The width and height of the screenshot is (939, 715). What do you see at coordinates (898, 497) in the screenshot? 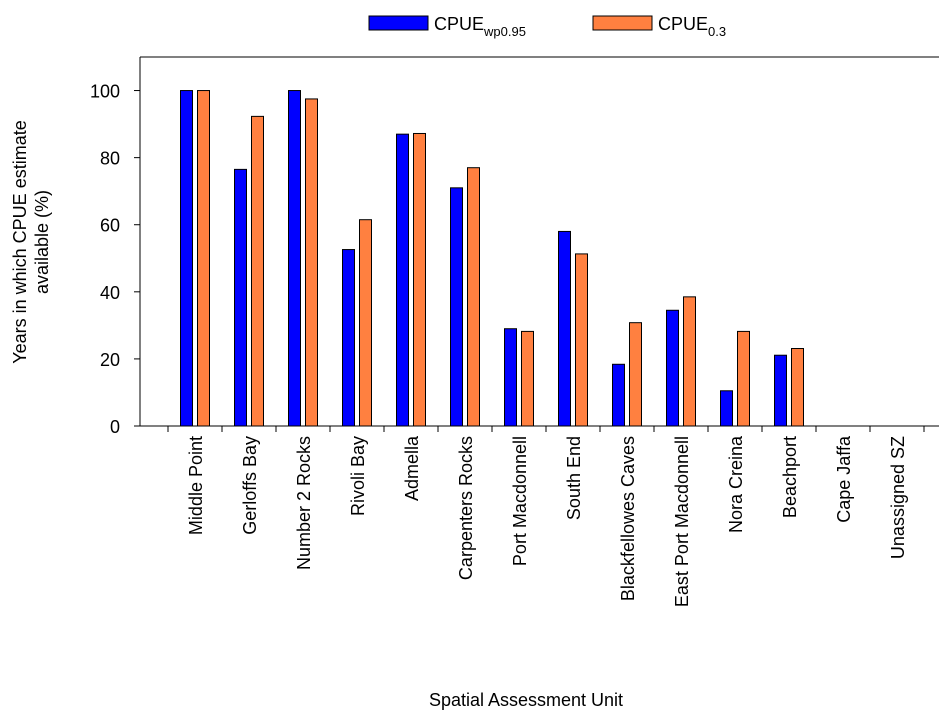
I see `x-tick-label: Unassigned SZ` at bounding box center [898, 497].